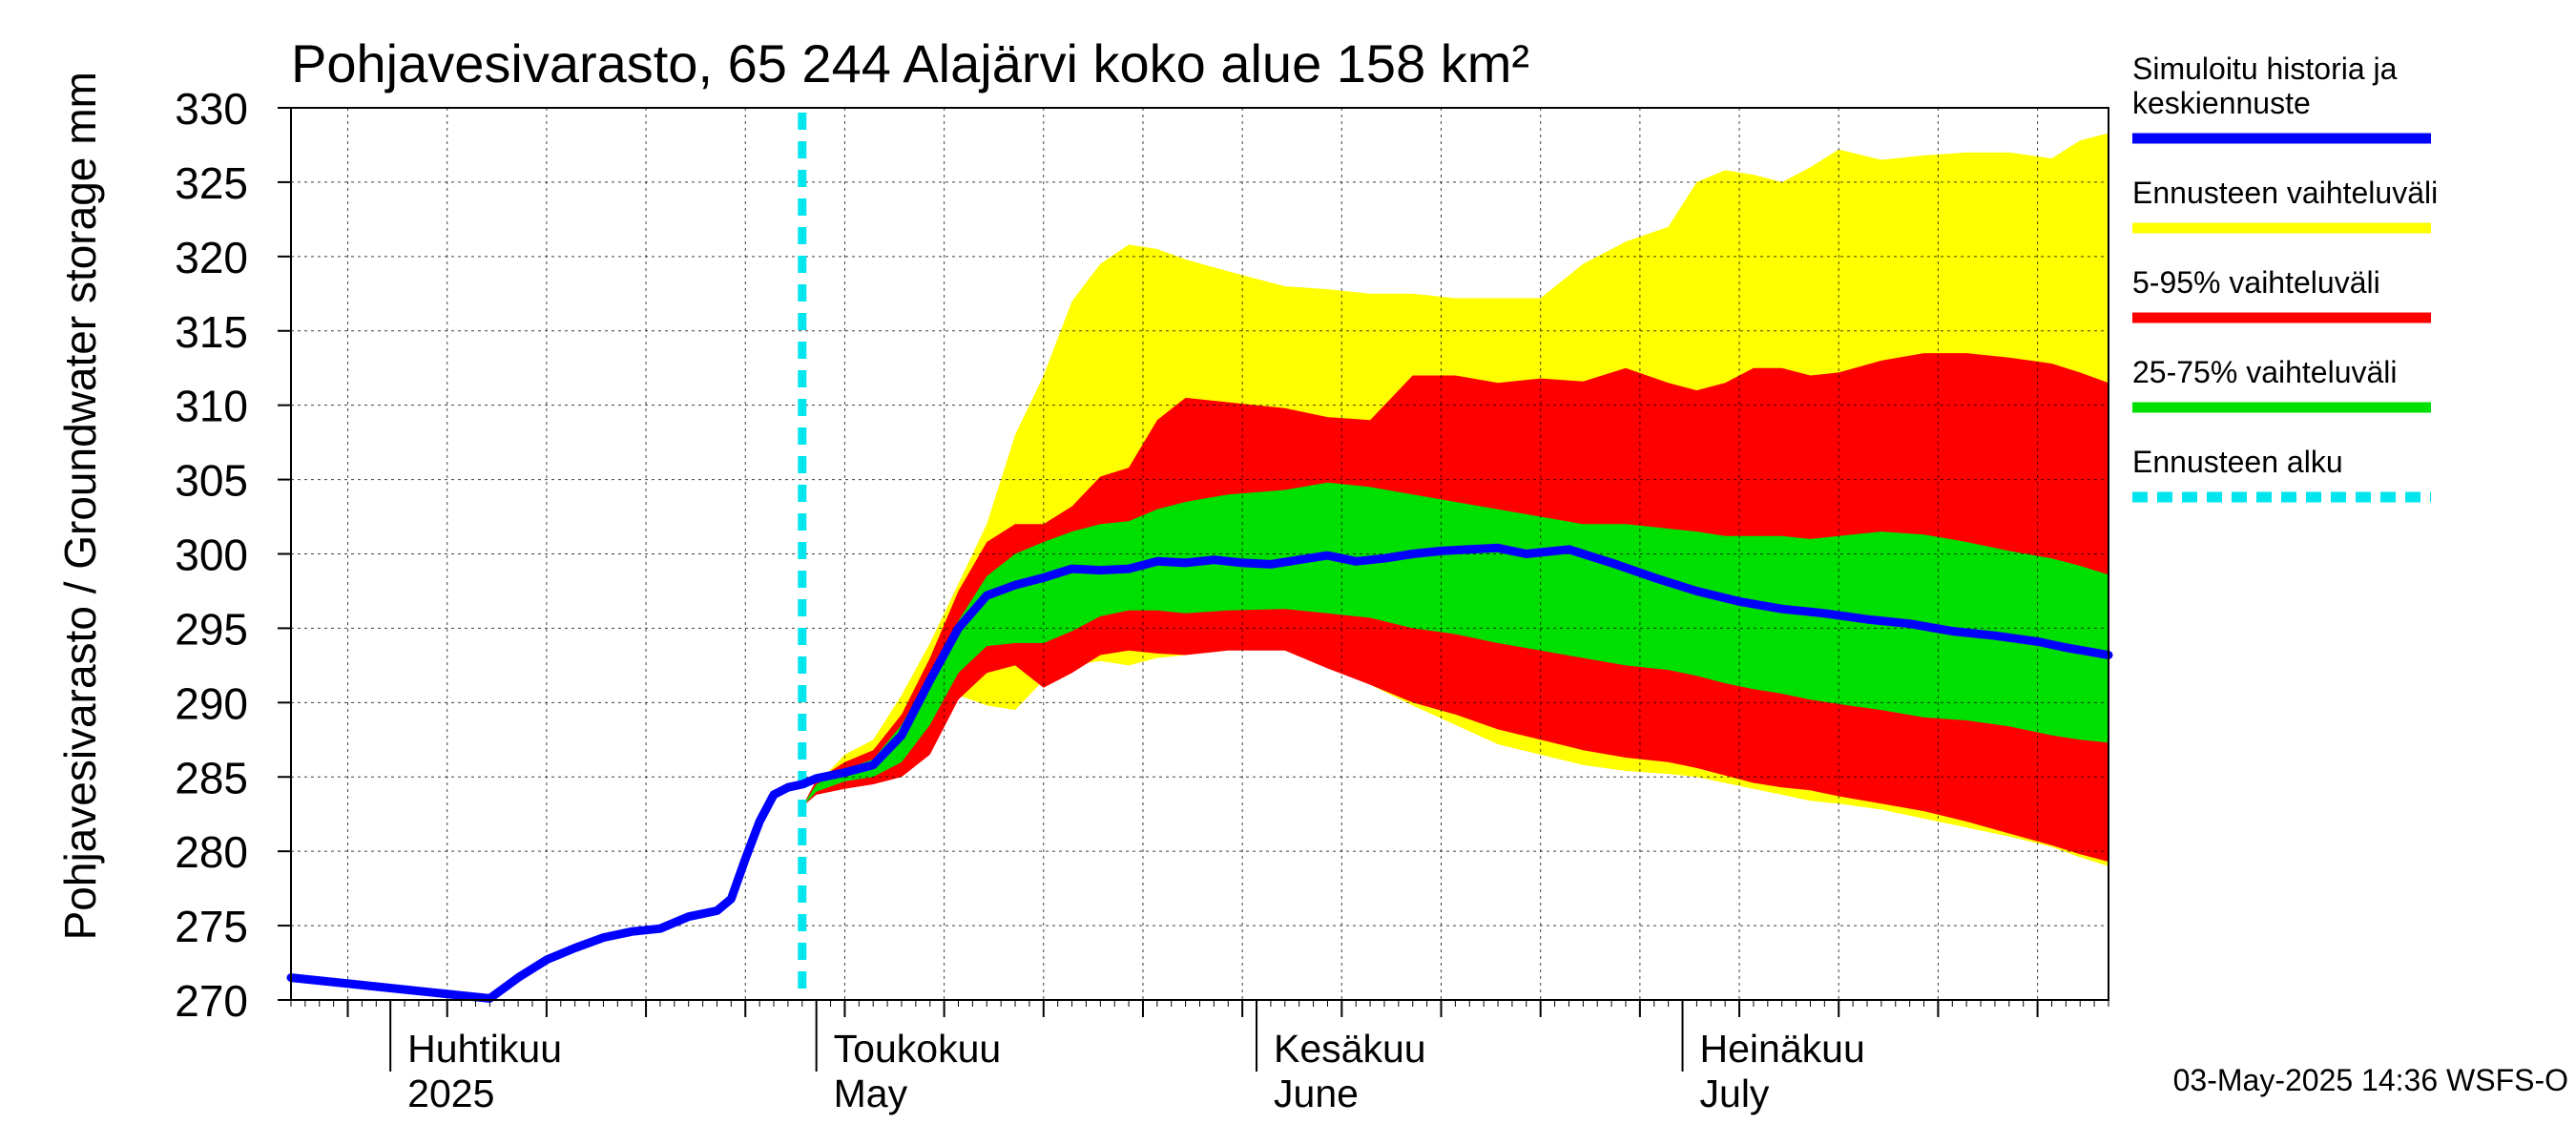 Image resolution: width=2576 pixels, height=1145 pixels. Describe the element at coordinates (211, 555) in the screenshot. I see `y-tick-label: 300` at that location.